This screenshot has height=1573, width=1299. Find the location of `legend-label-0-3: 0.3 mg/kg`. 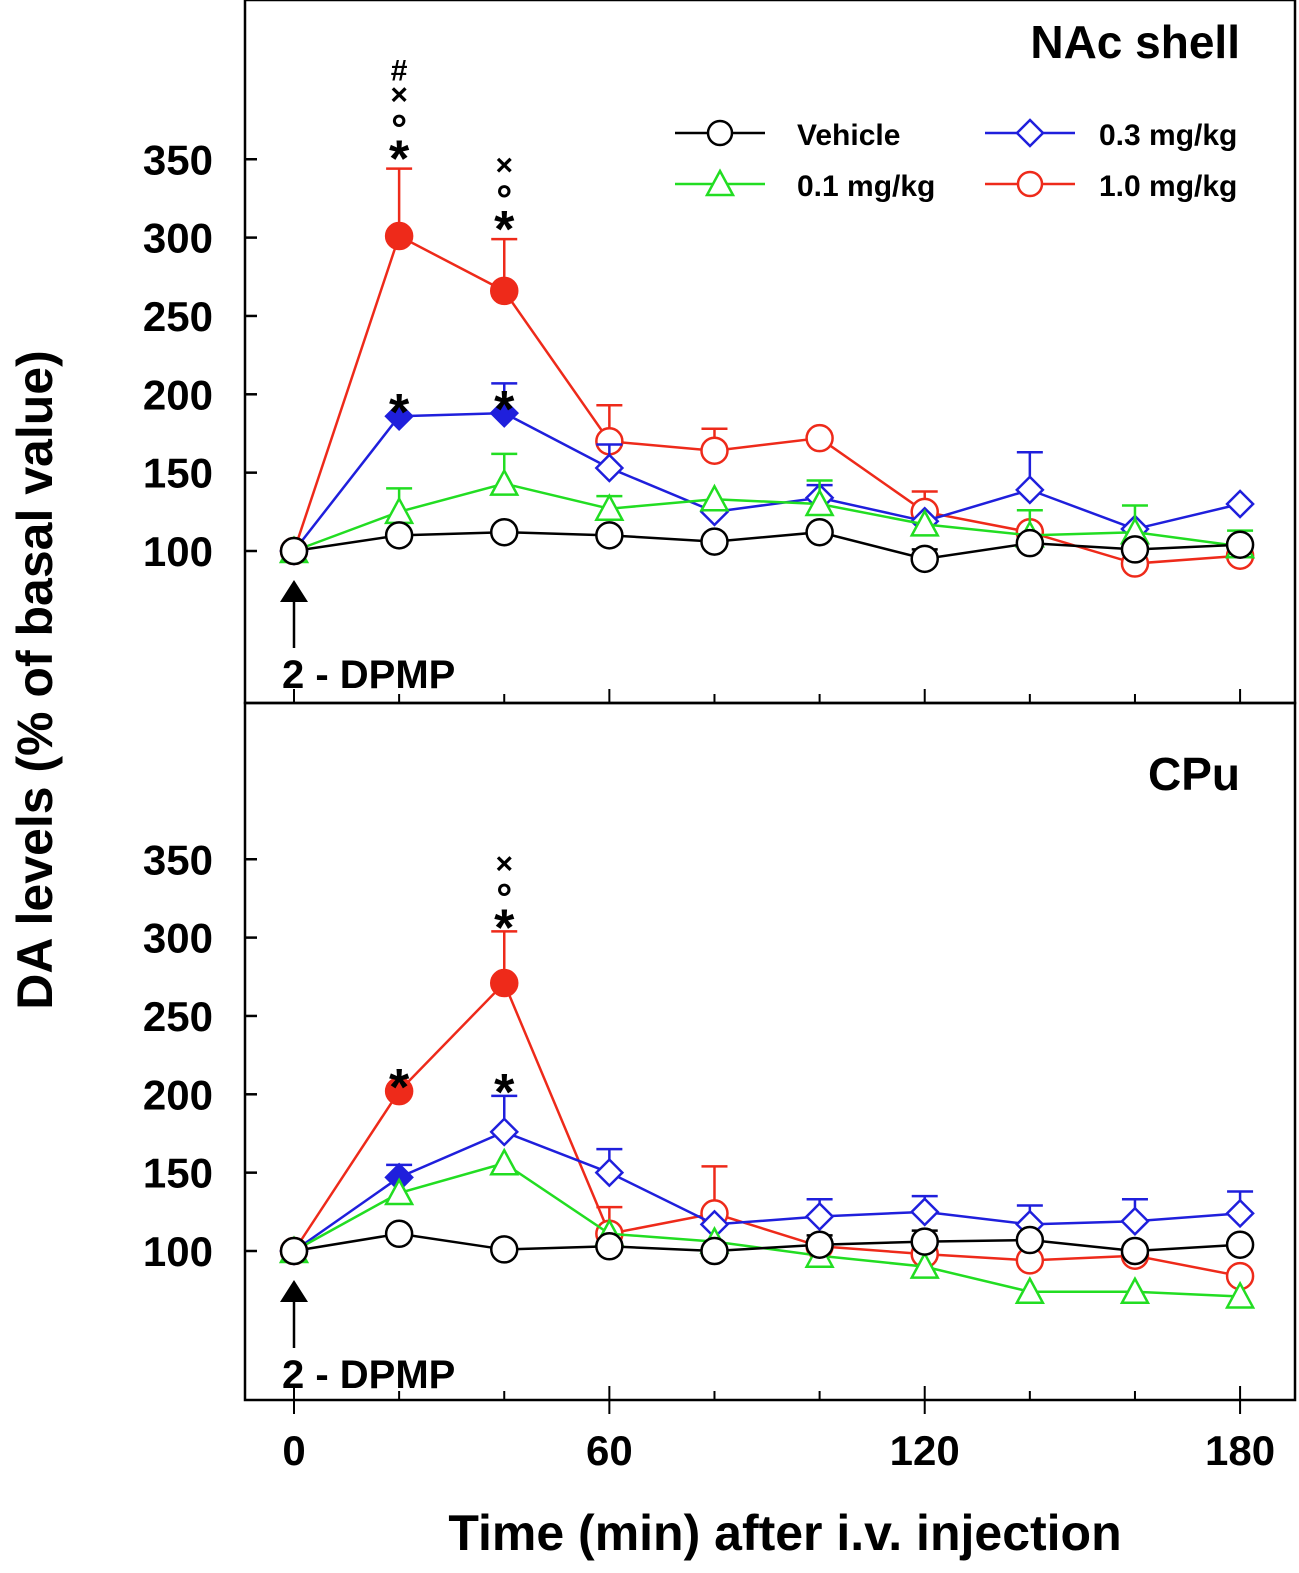

legend-label-0-3: 0.3 mg/kg is located at coordinates (1168, 135).